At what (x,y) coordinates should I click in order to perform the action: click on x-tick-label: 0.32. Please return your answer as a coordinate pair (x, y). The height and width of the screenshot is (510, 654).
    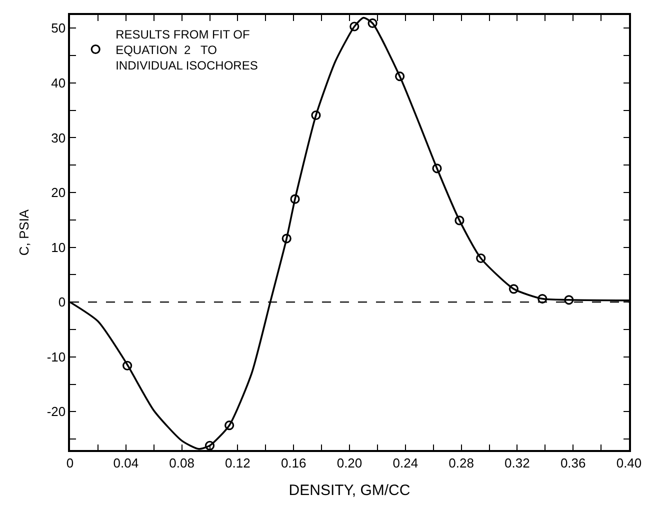
    Looking at the image, I should click on (517, 462).